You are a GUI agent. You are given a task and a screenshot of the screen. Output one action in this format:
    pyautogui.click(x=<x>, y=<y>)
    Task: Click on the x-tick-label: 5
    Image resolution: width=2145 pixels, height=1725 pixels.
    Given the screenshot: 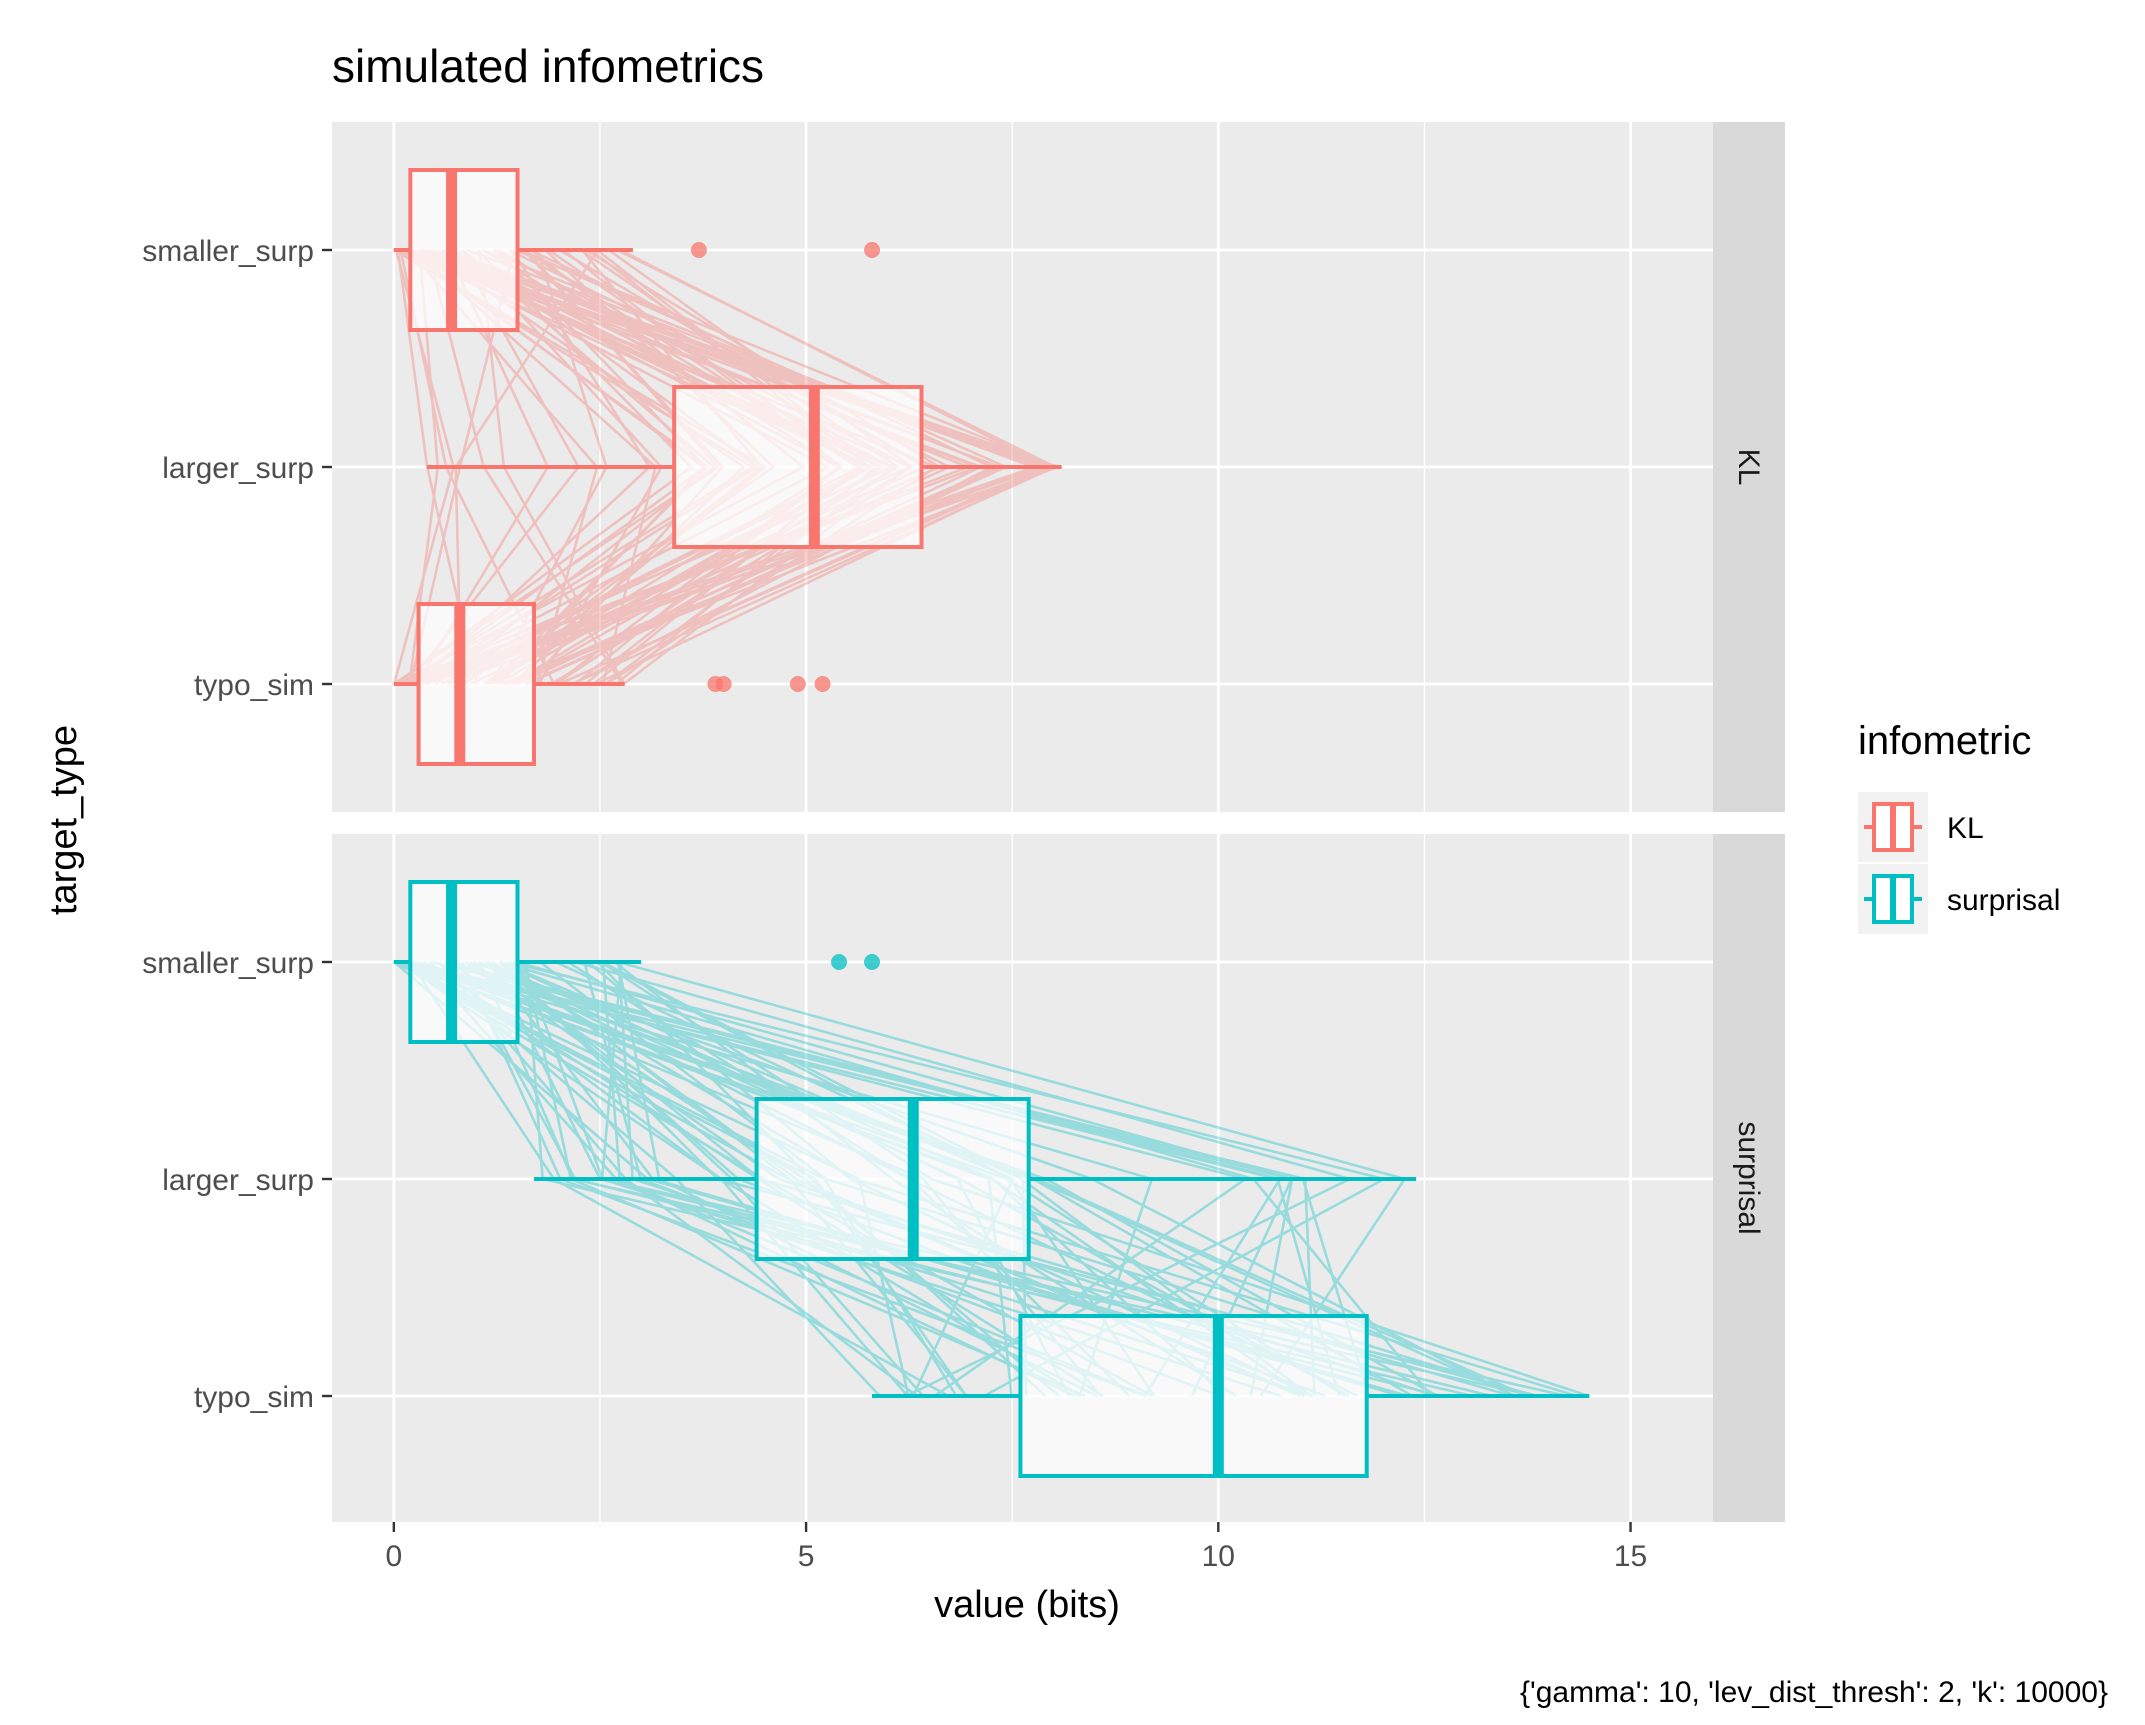 What is the action you would take?
    pyautogui.click(x=806, y=1556)
    